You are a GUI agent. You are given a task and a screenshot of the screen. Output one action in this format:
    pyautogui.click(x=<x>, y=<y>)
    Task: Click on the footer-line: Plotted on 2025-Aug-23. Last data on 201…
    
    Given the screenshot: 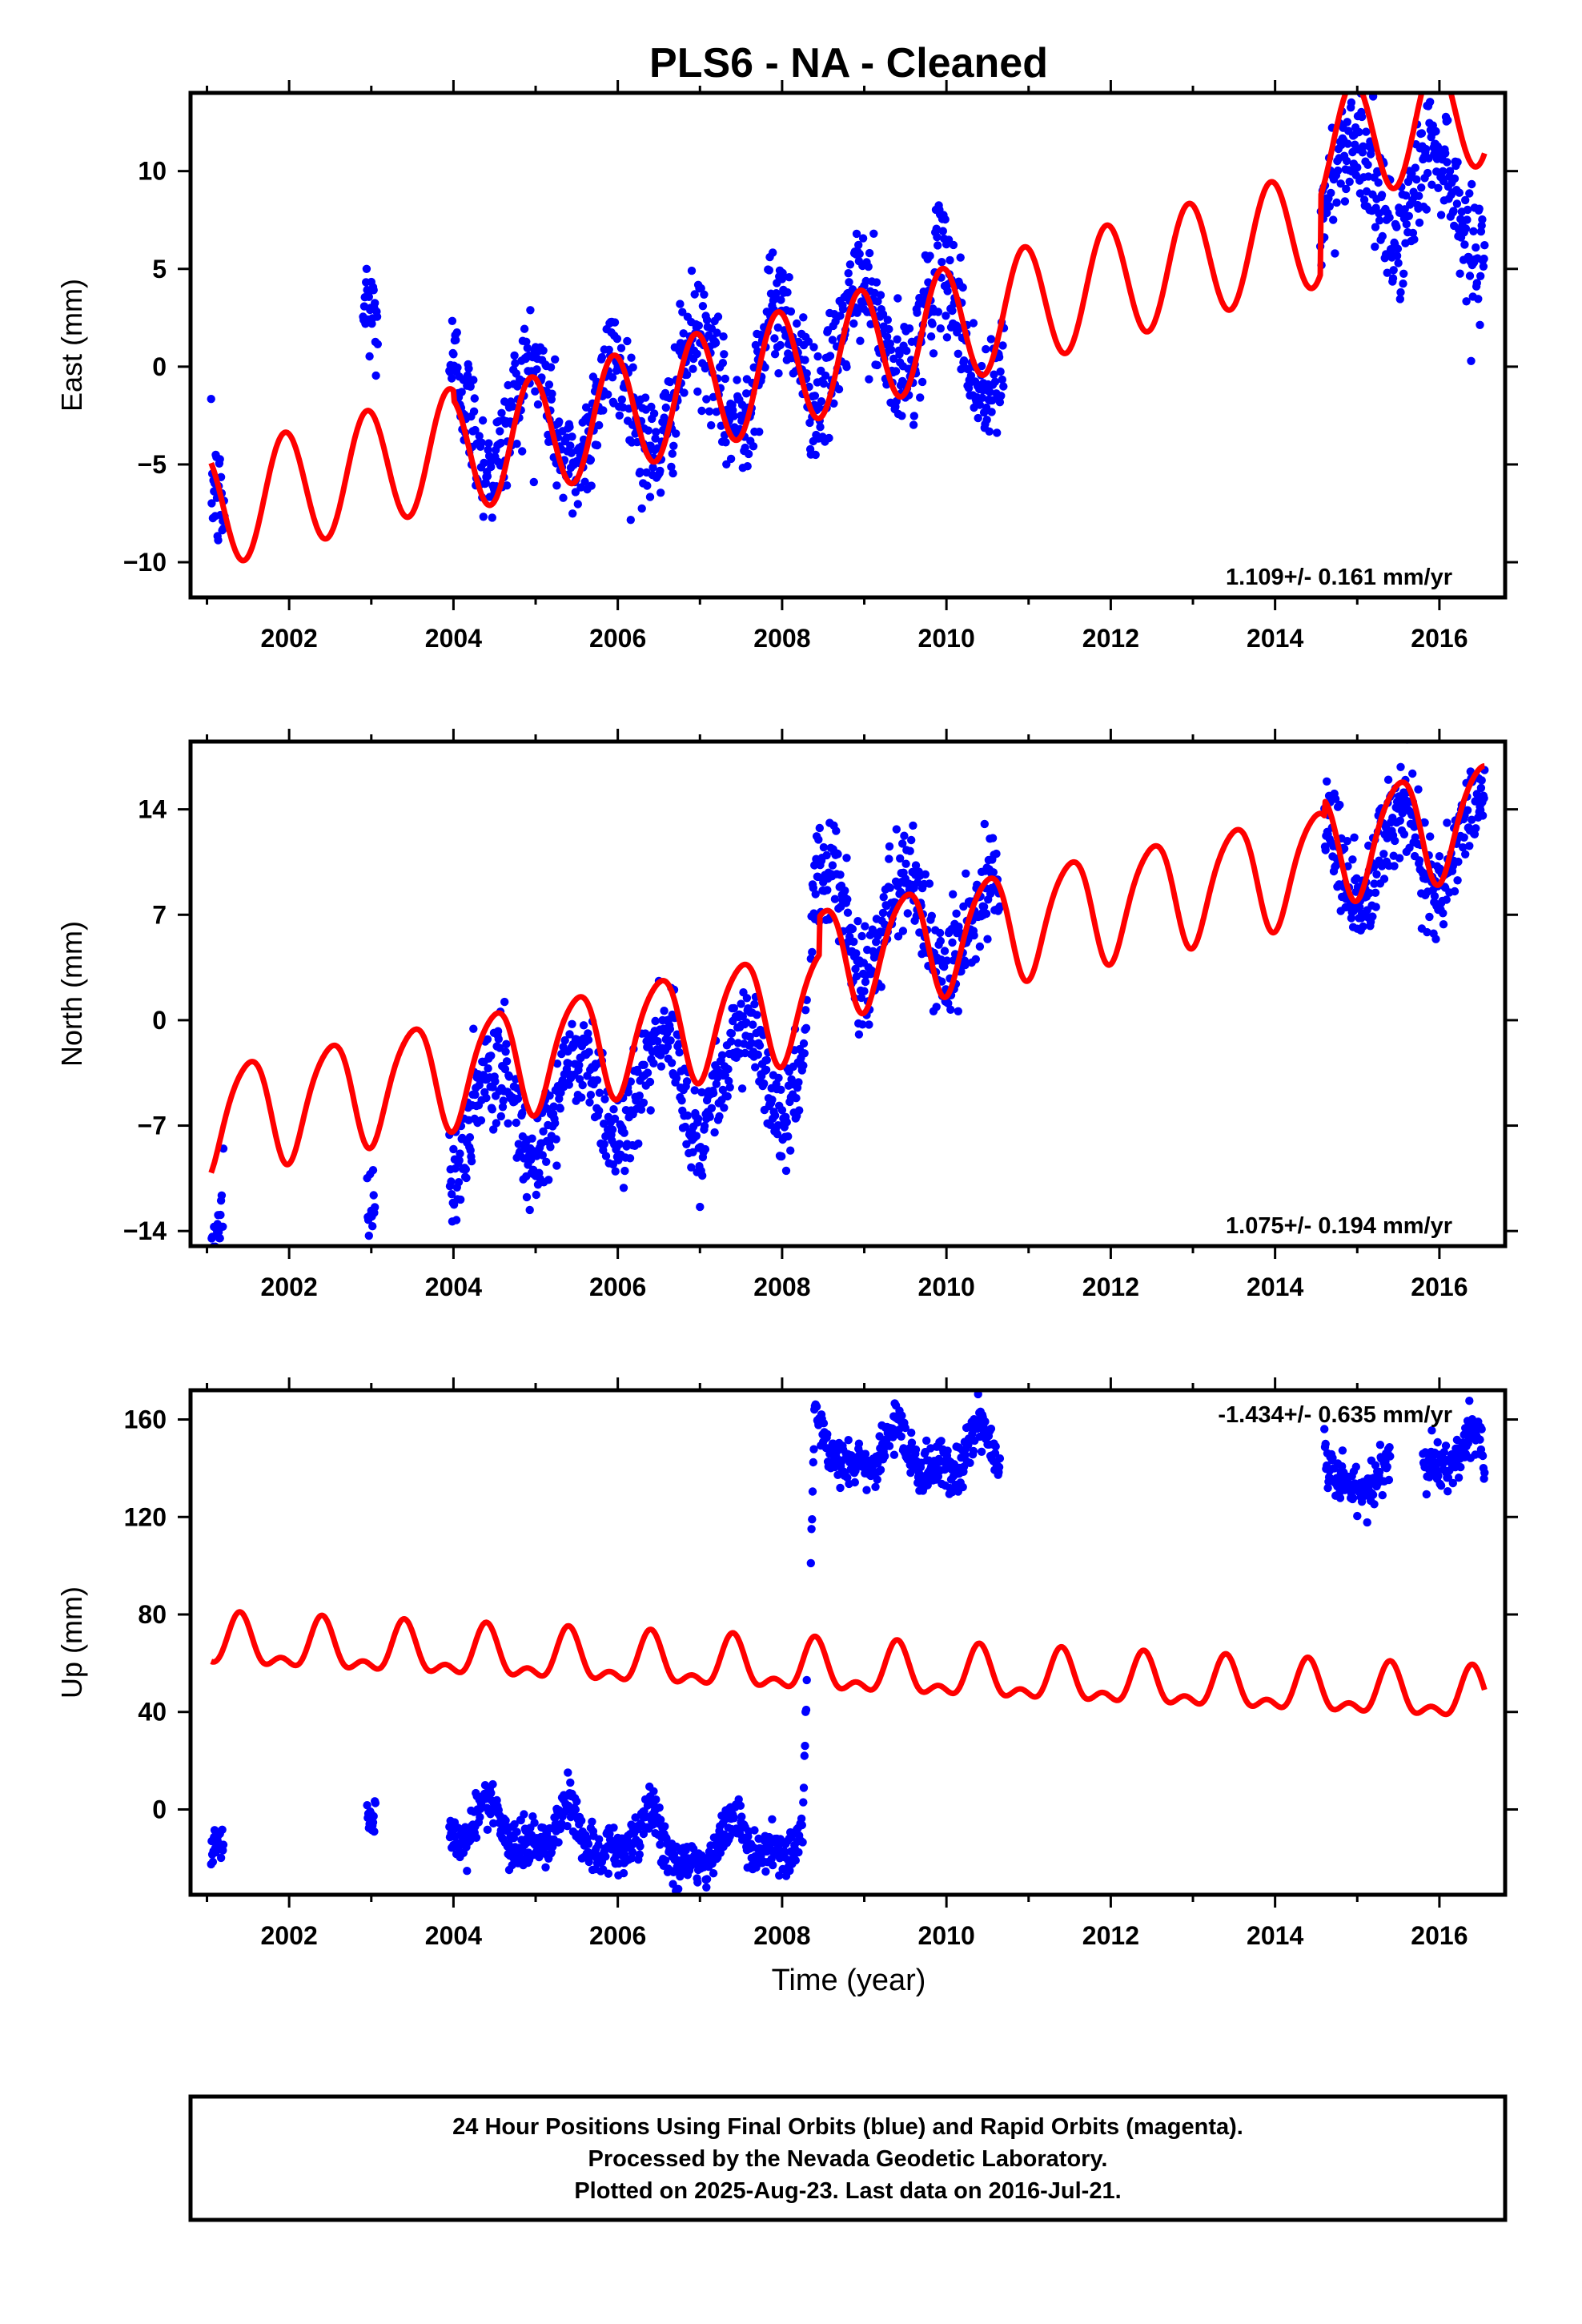 What is the action you would take?
    pyautogui.click(x=847, y=2191)
    